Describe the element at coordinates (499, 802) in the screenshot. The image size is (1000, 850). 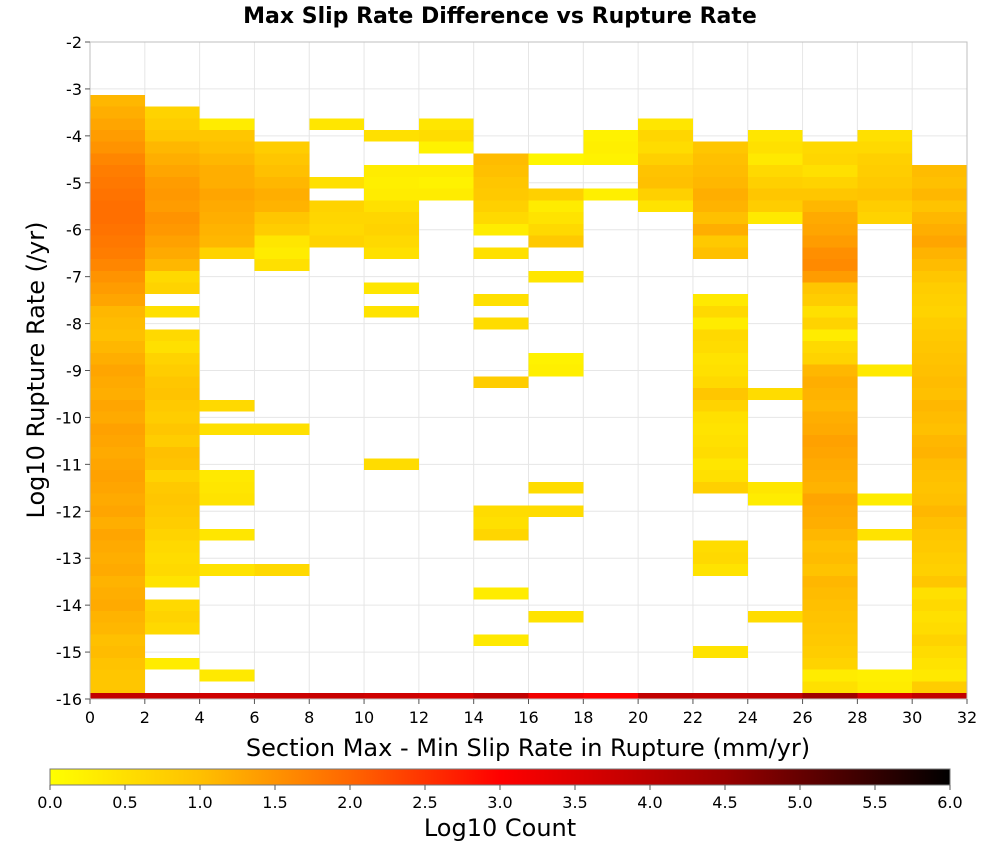
I see `colorbar-tick-label: 3.0` at that location.